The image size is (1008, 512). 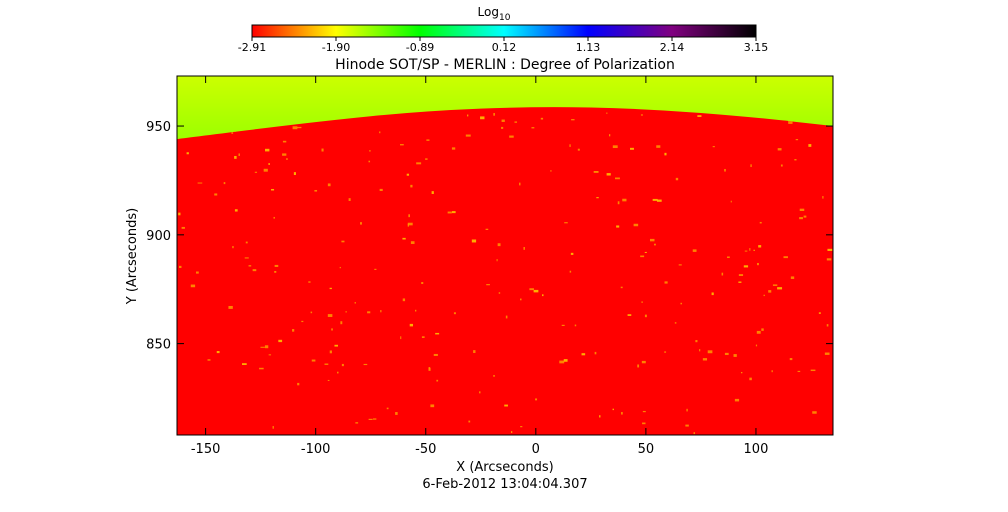 I want to click on colorbar-label: Log10, so click(x=494, y=14).